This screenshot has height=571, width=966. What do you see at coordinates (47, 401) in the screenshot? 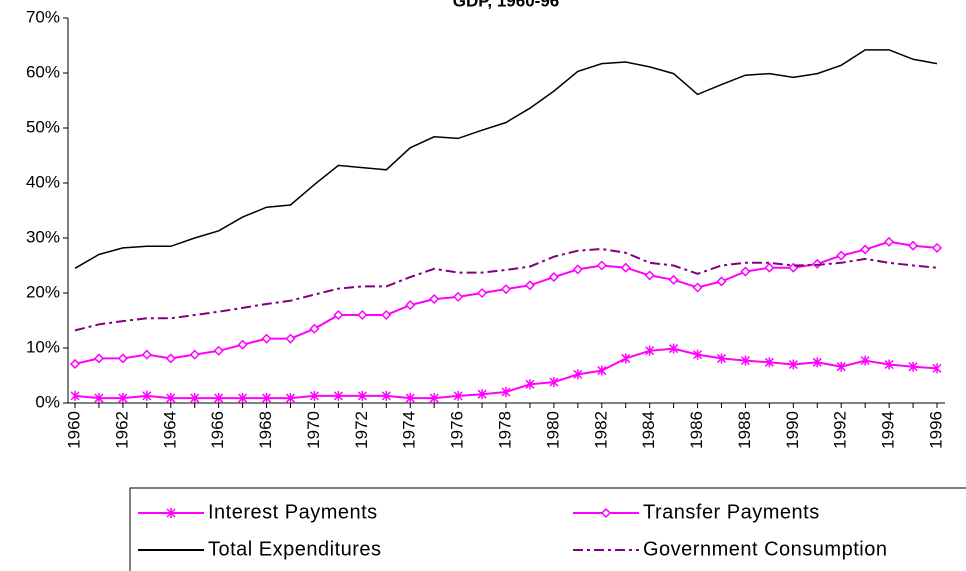
I see `y-tick-label: 0%` at bounding box center [47, 401].